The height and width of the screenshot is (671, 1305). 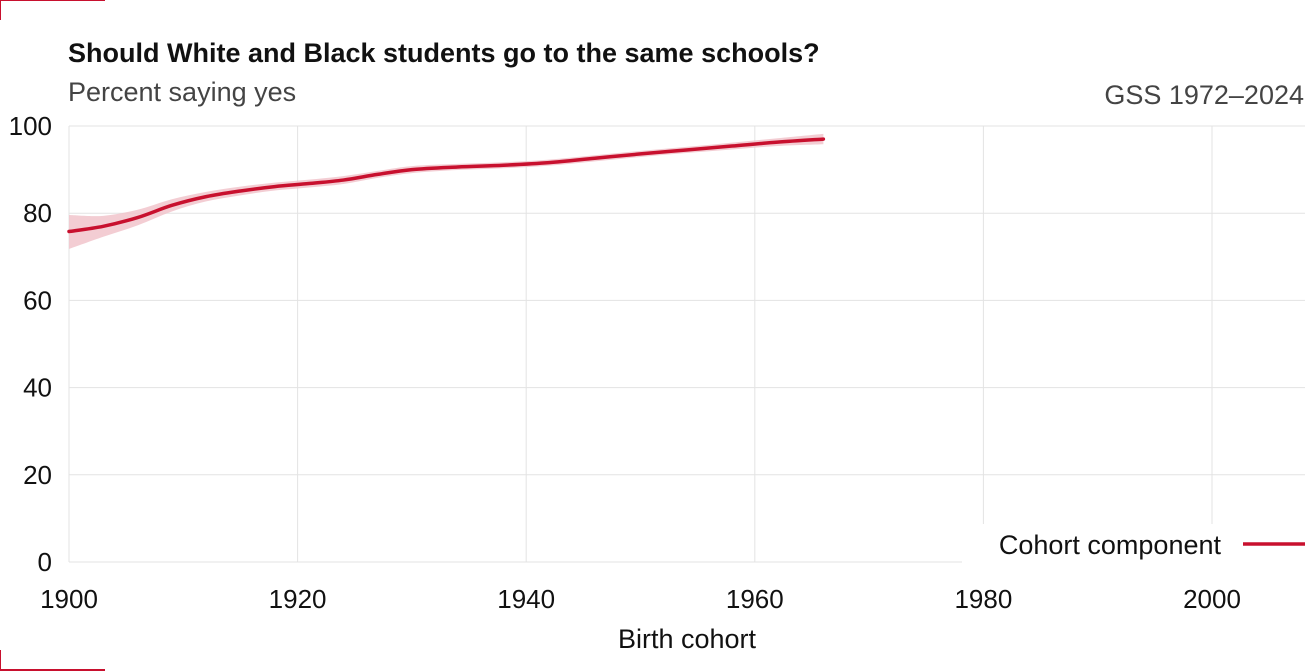 I want to click on x-tick-label-2000: 2000, so click(x=1212, y=599).